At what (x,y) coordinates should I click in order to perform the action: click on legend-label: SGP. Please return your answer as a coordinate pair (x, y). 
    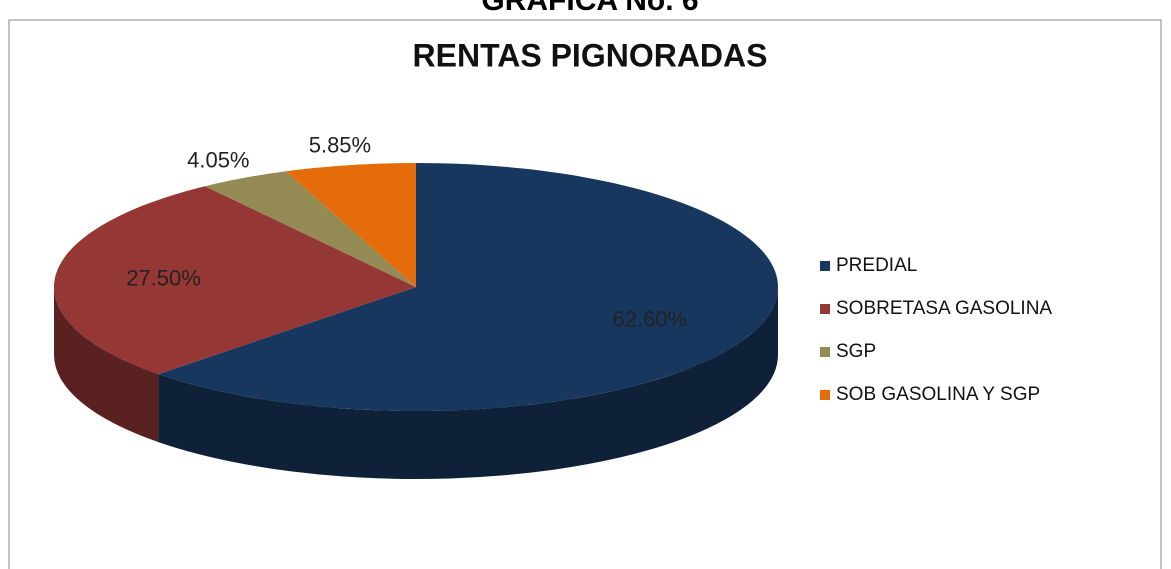
    Looking at the image, I should click on (856, 351).